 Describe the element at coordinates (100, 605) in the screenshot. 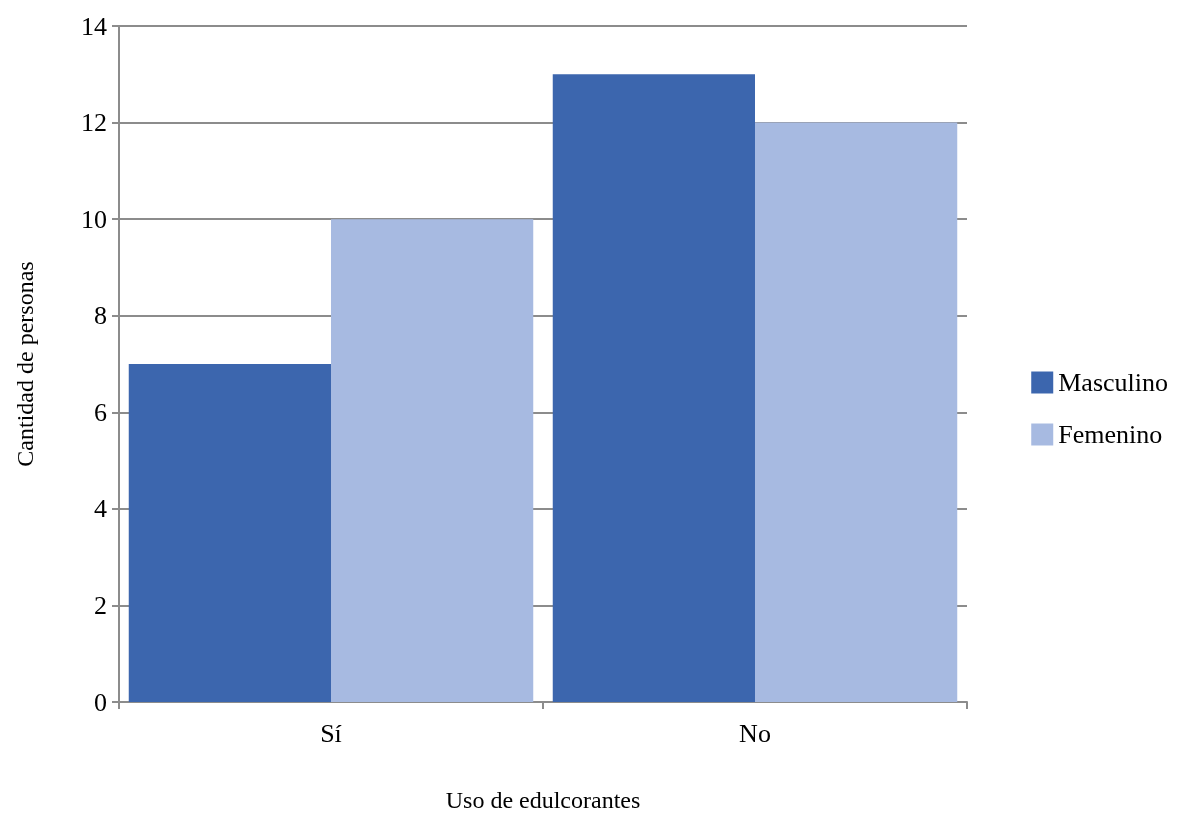

I see `y-tick-label: 2` at that location.